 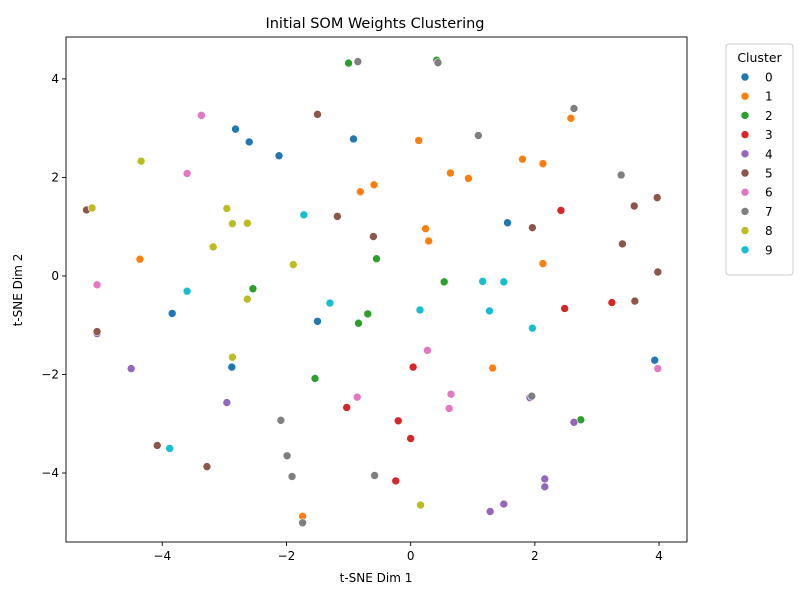 What do you see at coordinates (55, 177) in the screenshot?
I see `y-tick-label: 2` at bounding box center [55, 177].